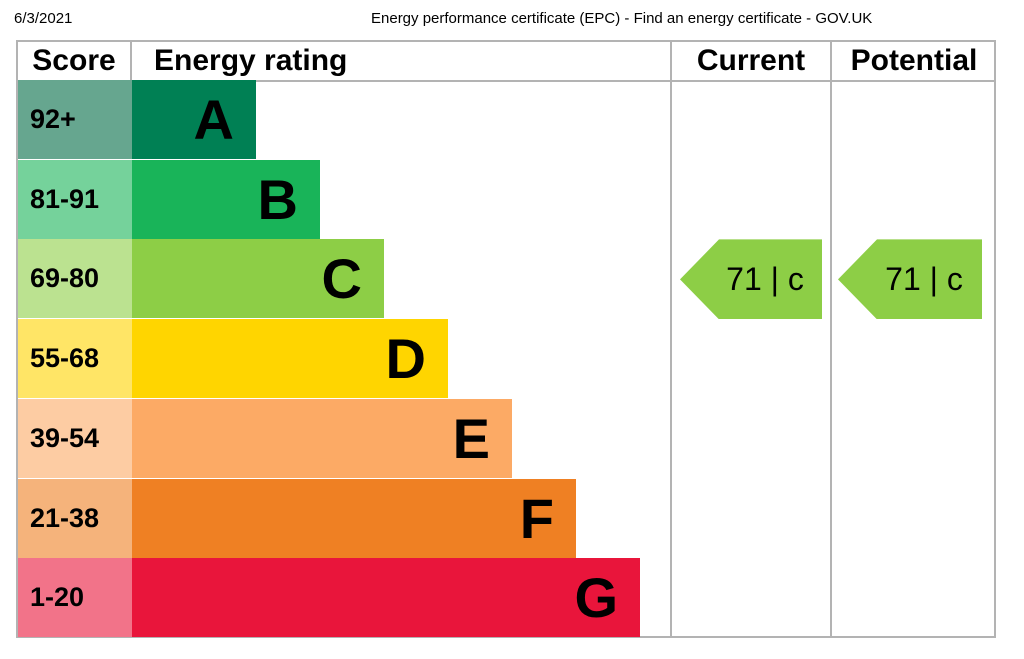  I want to click on band-score-d: 55-68, so click(75, 359).